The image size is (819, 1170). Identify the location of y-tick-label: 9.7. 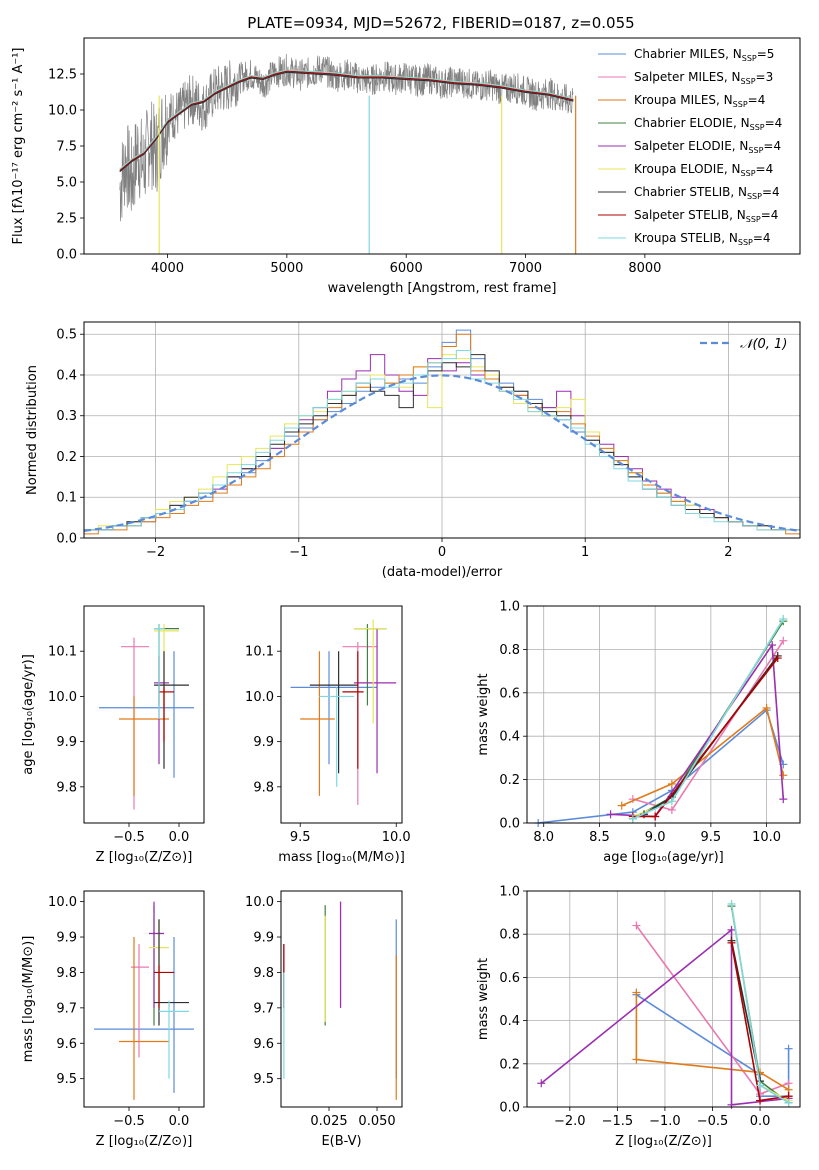
(66, 1008).